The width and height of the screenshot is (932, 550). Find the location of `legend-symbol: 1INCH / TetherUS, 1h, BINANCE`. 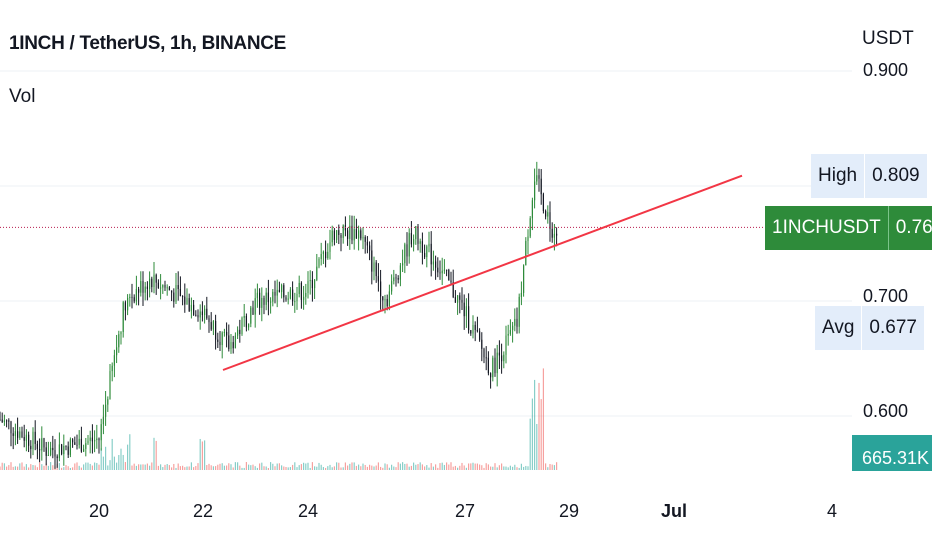

legend-symbol: 1INCH / TetherUS, 1h, BINANCE is located at coordinates (148, 43).